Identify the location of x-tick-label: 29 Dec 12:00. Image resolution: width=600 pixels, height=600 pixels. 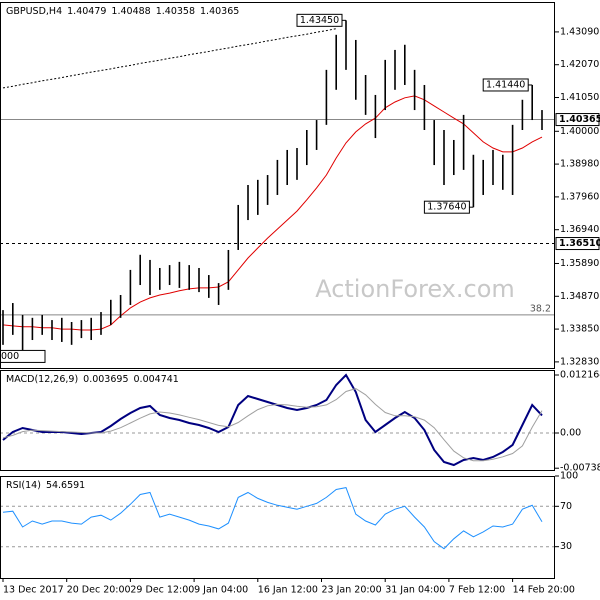
(162, 590).